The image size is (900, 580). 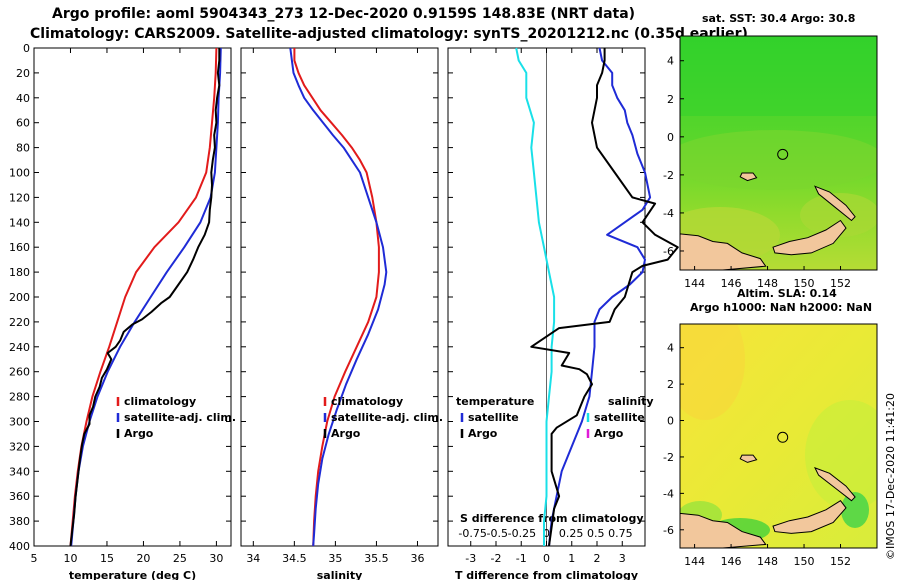 I want to click on y-tick-label: 240, so click(x=19, y=347).